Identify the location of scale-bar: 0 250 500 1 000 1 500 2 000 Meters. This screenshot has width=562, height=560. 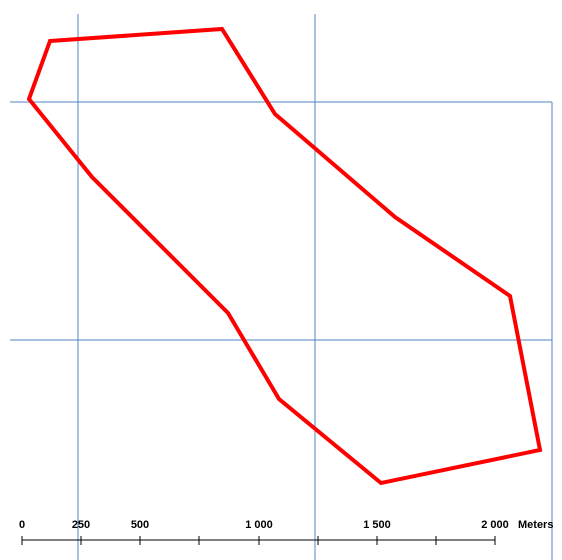
(286, 532).